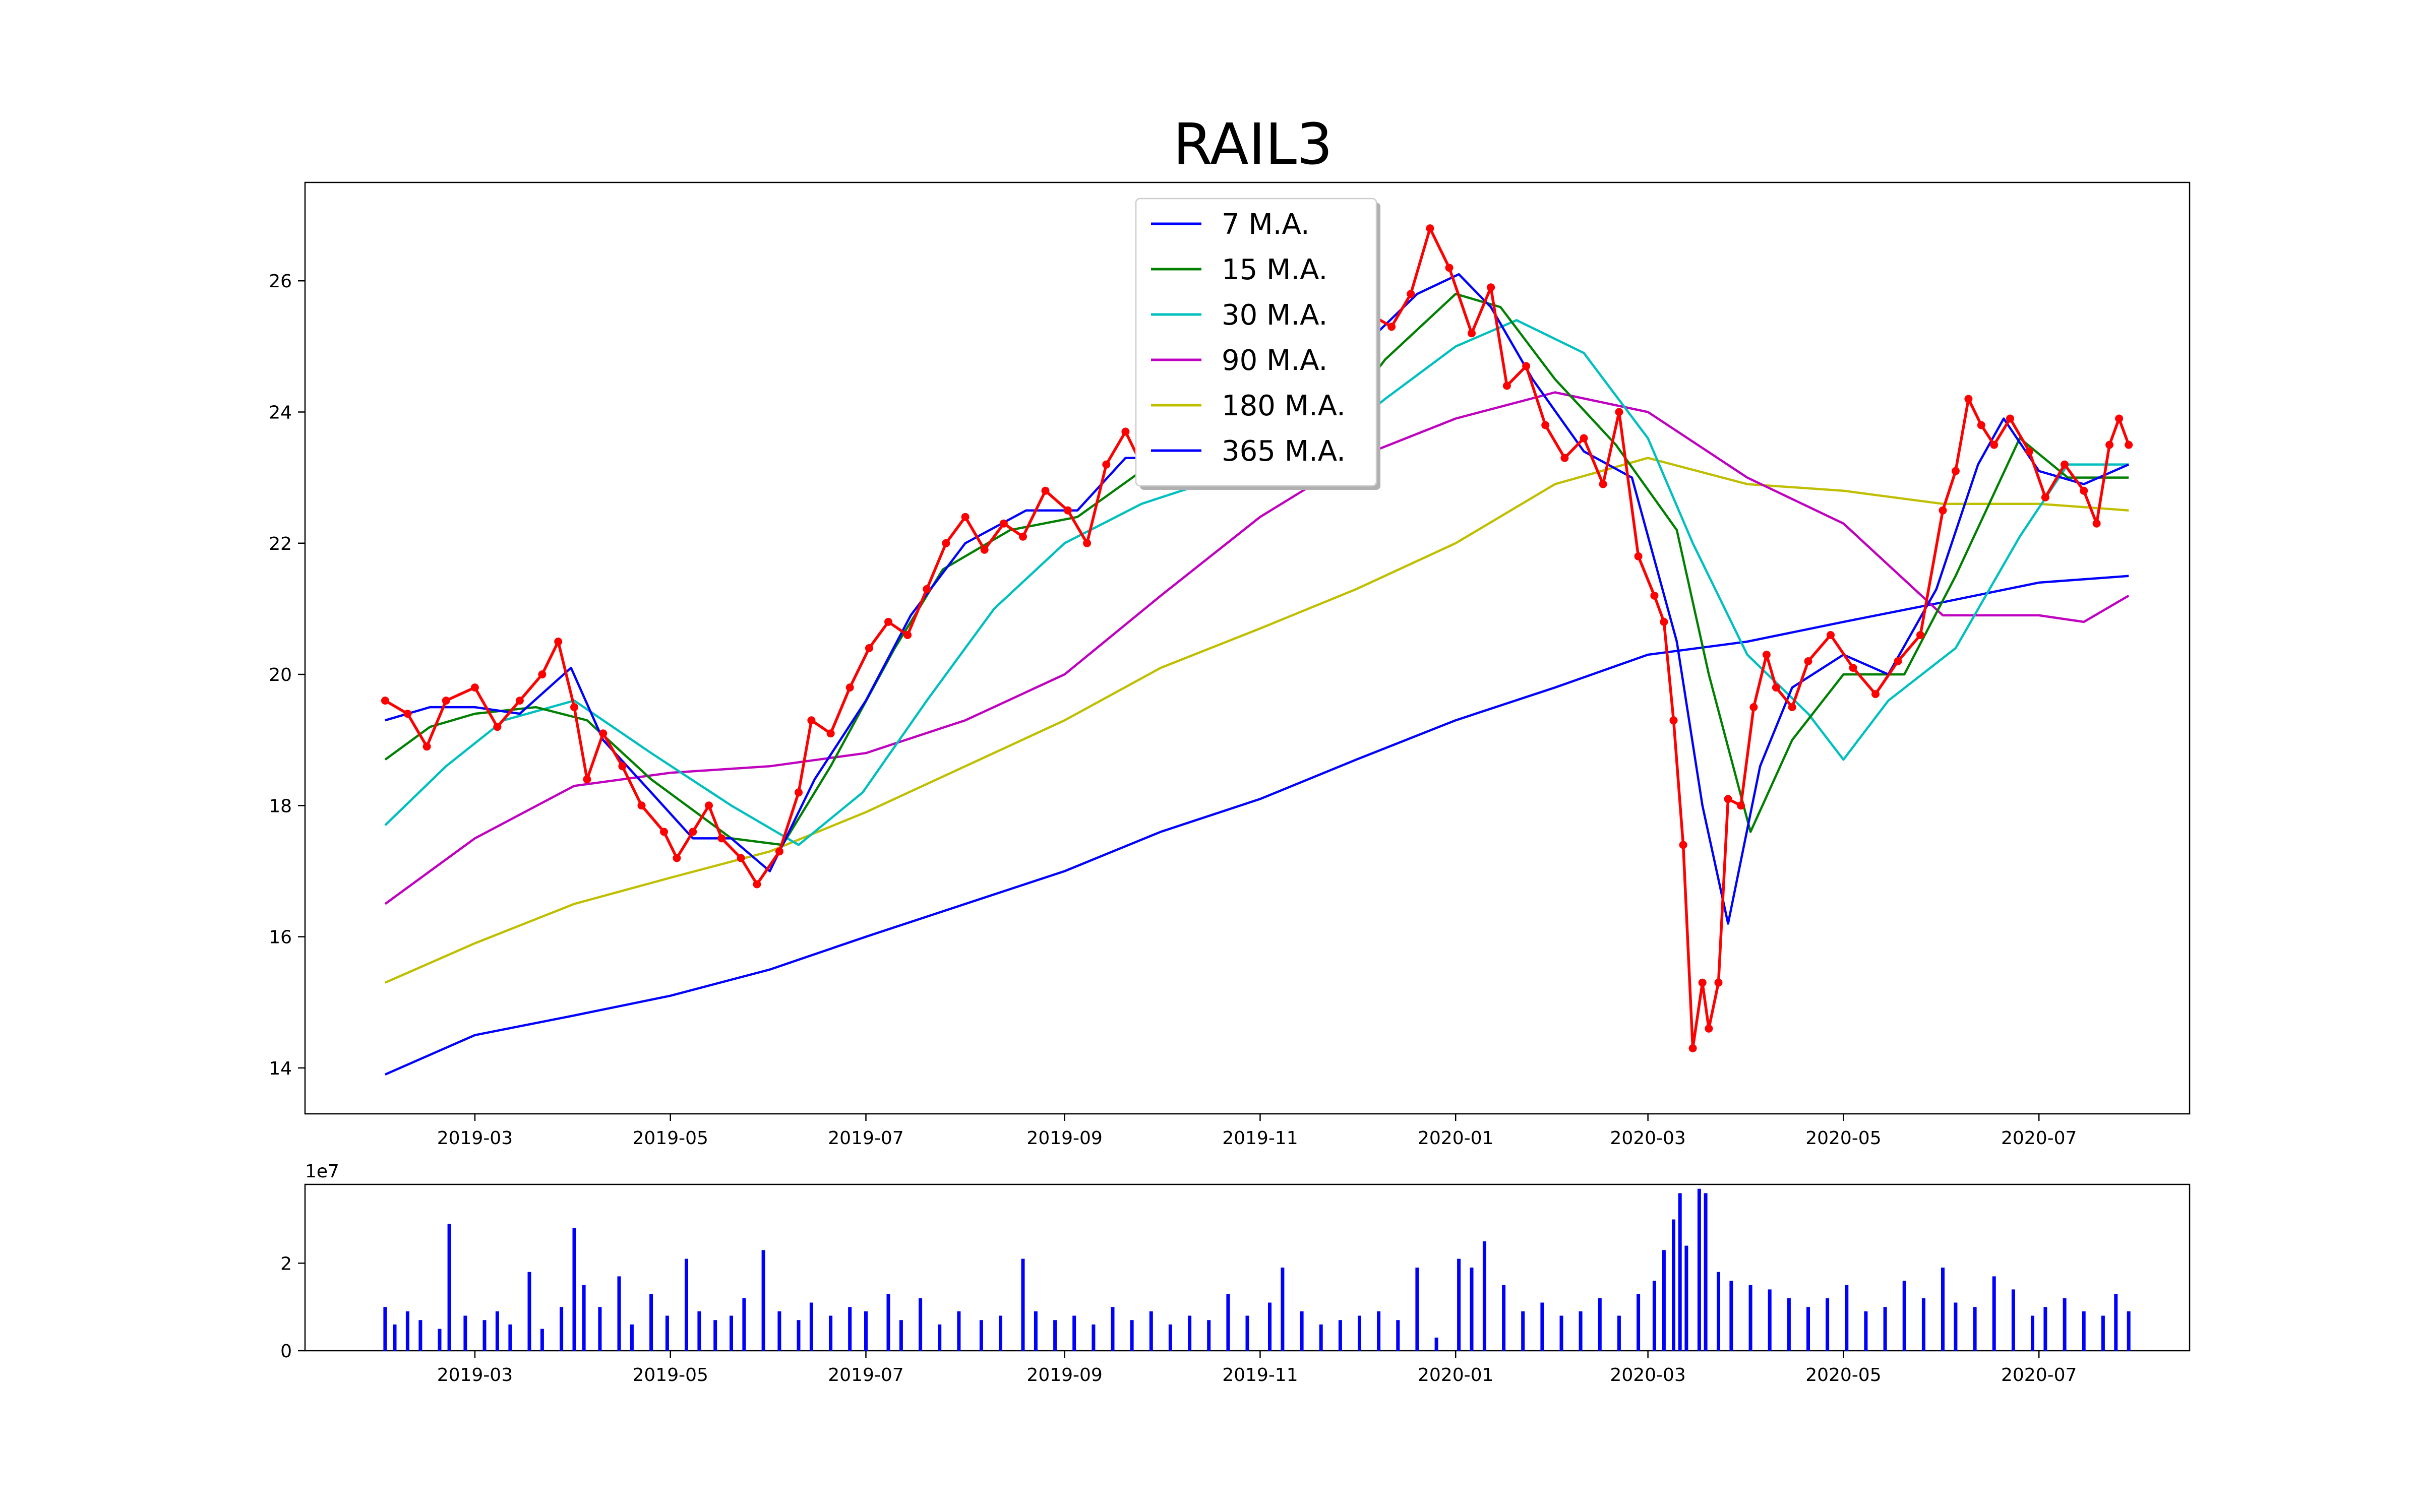 The image size is (2420, 1512). I want to click on legend-label: 90 M.A., so click(1274, 360).